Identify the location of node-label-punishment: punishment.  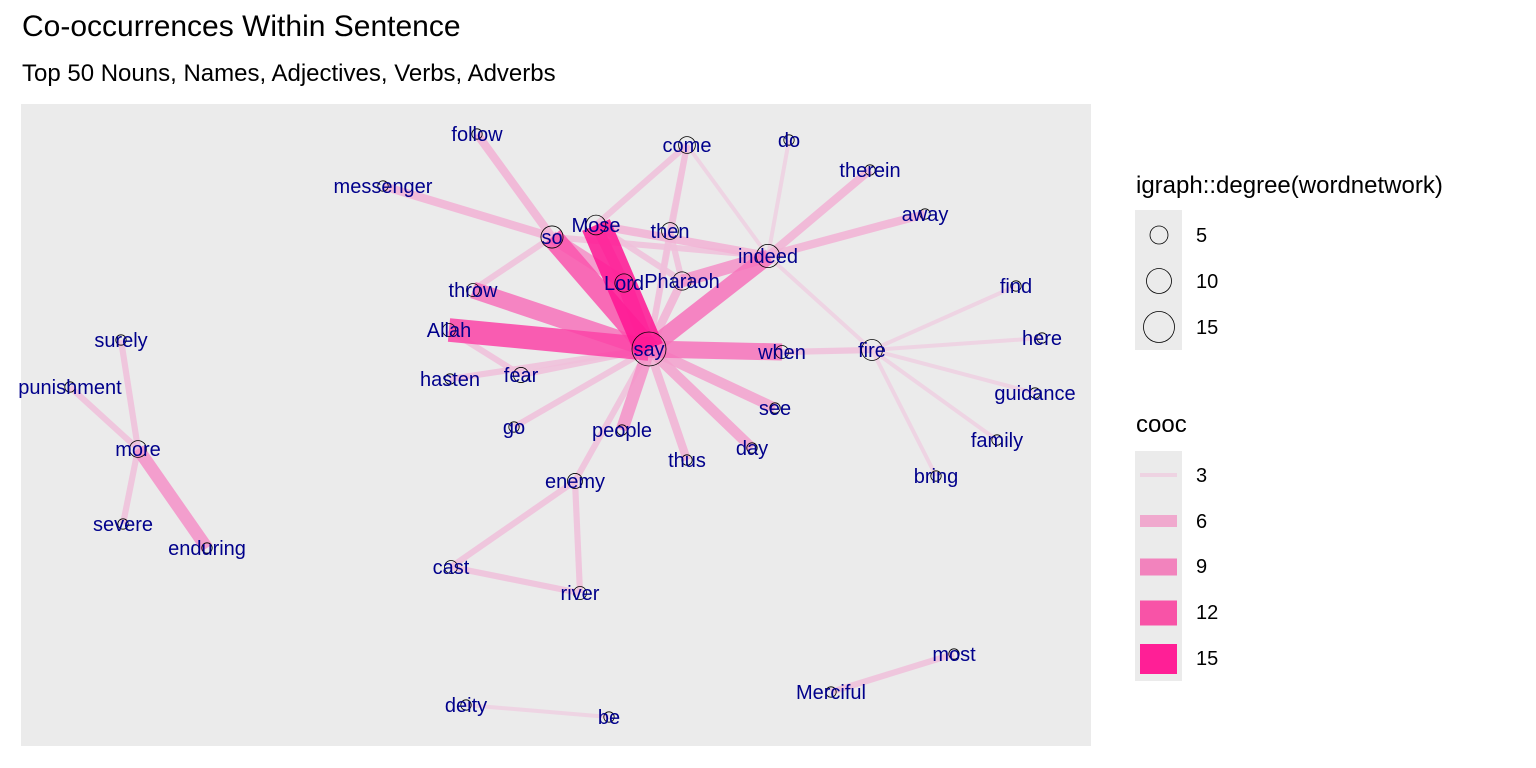
(70, 388).